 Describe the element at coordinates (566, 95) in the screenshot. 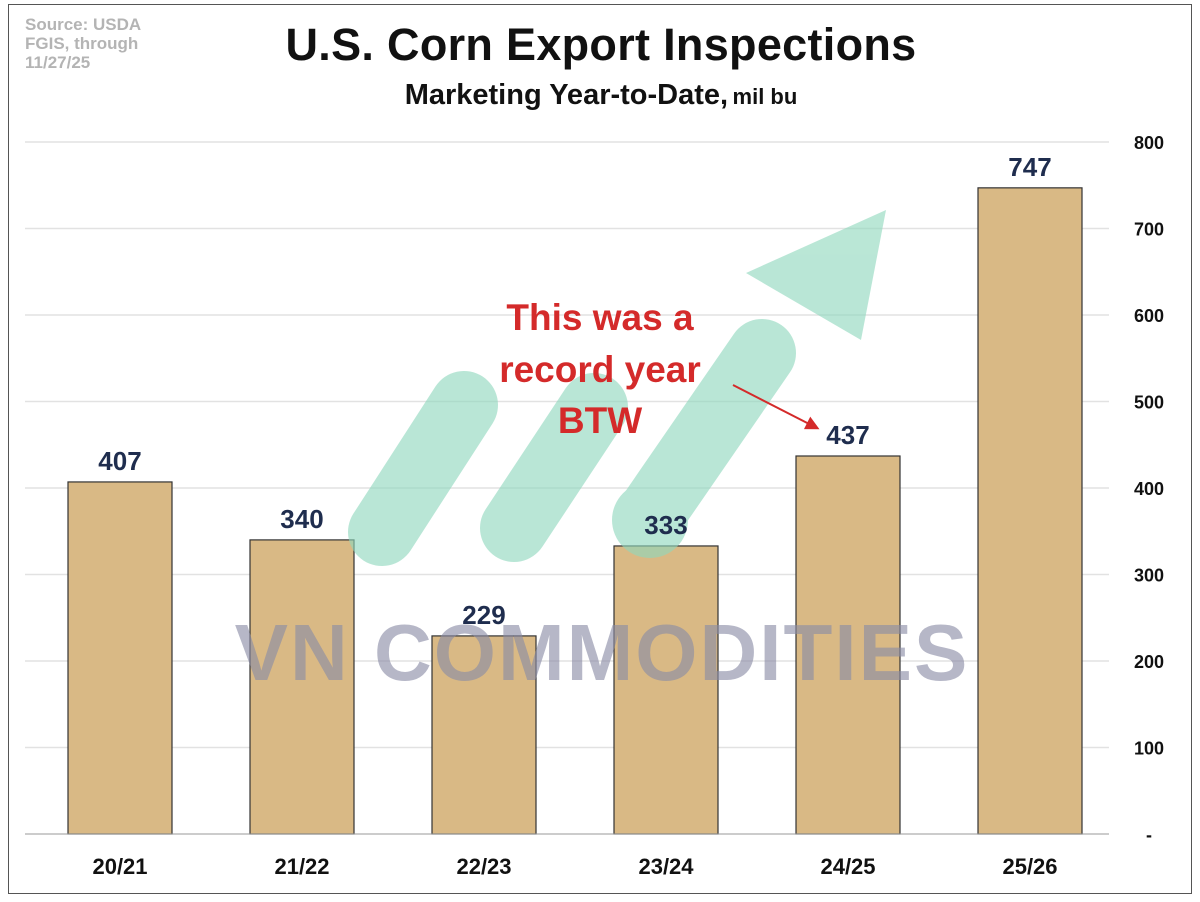

I see `subtitle-text: Marketing Year-to-Date,` at that location.